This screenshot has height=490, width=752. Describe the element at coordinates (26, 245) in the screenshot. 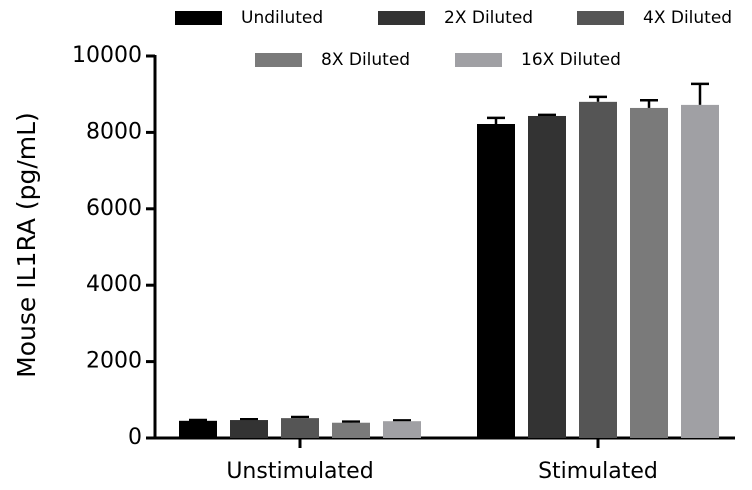

I see `y-axis-label: Mouse IL1RA (pg/mL)` at that location.